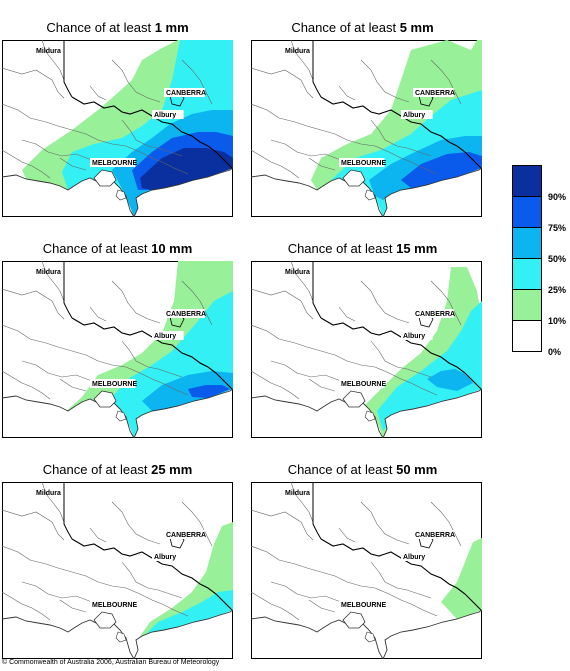 The height and width of the screenshot is (671, 570). What do you see at coordinates (539, 261) in the screenshot?
I see `probability-legend: 90% 75% 50% 25% 10% 0%` at bounding box center [539, 261].